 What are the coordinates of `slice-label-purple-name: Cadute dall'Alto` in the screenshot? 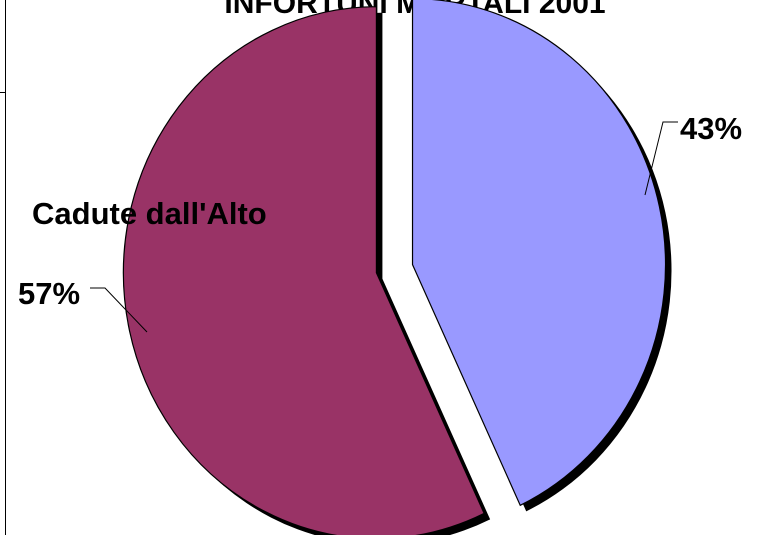 It's located at (149, 213).